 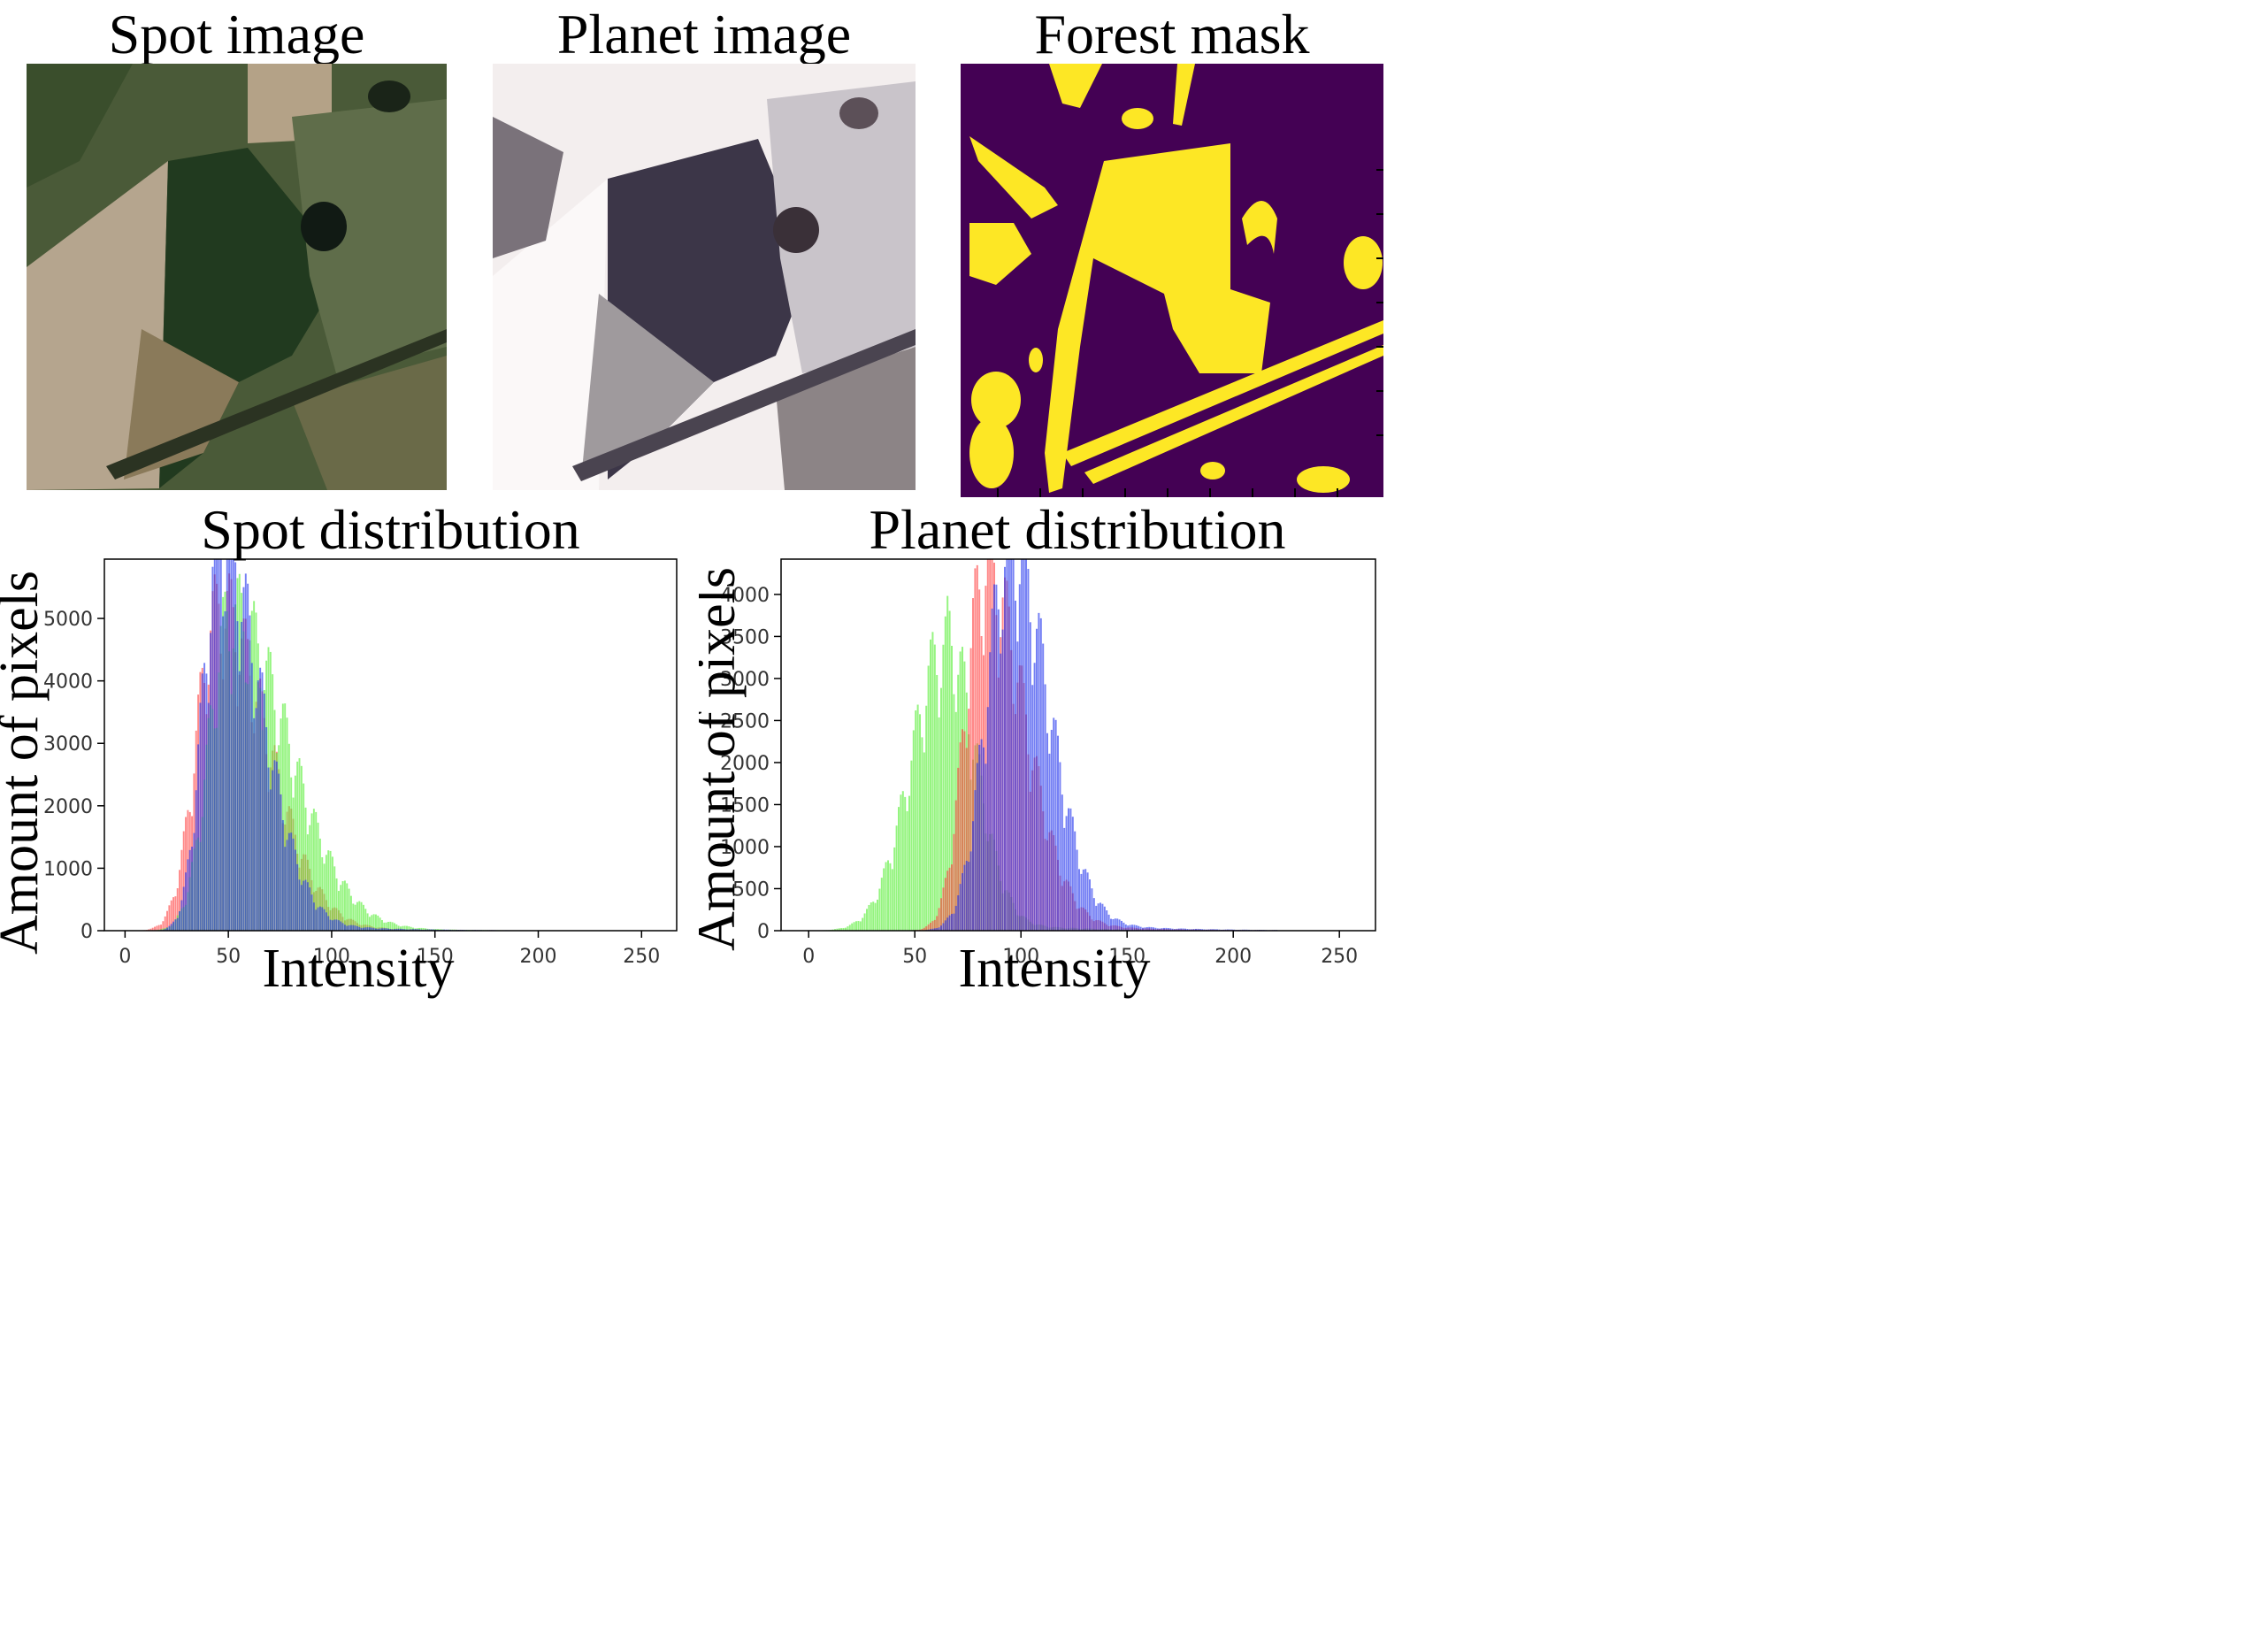 I want to click on planet-y-axis-label: Amount of pixels, so click(x=723, y=759).